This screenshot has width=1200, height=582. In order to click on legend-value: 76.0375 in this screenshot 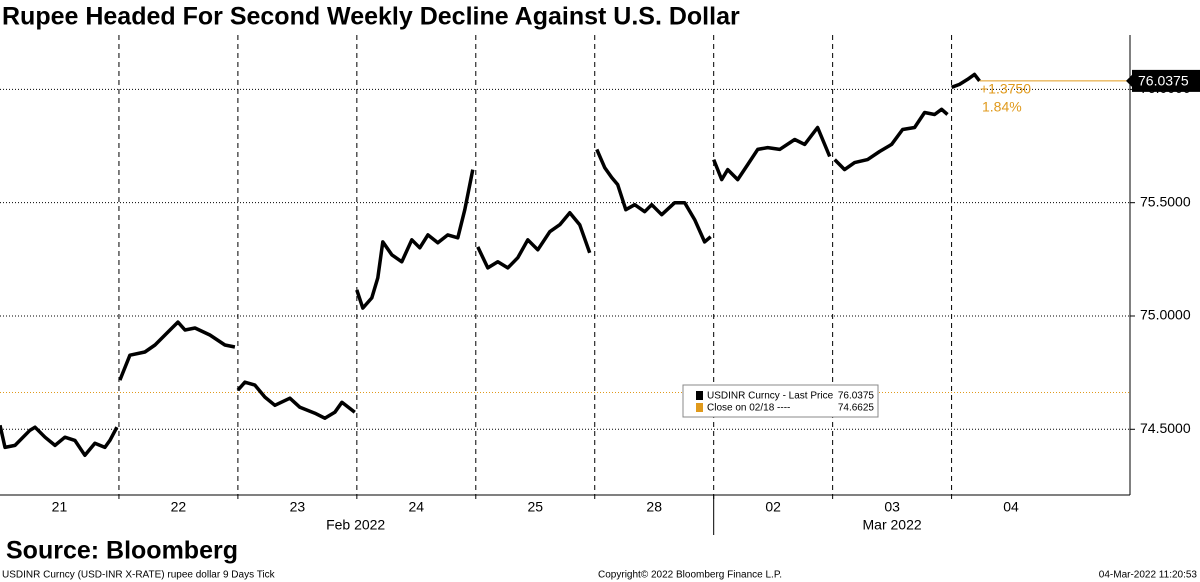, I will do `click(856, 396)`.